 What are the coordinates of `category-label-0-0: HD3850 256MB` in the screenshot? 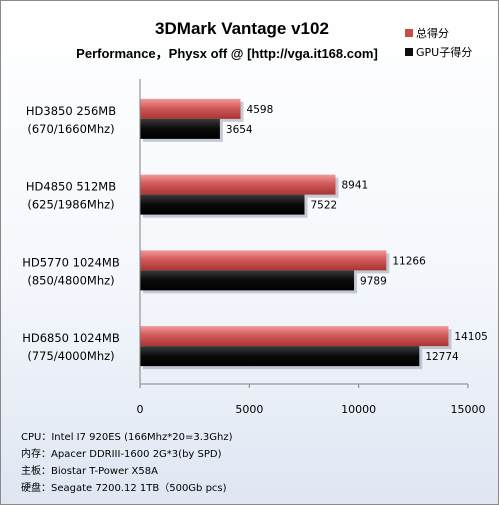 It's located at (71, 111).